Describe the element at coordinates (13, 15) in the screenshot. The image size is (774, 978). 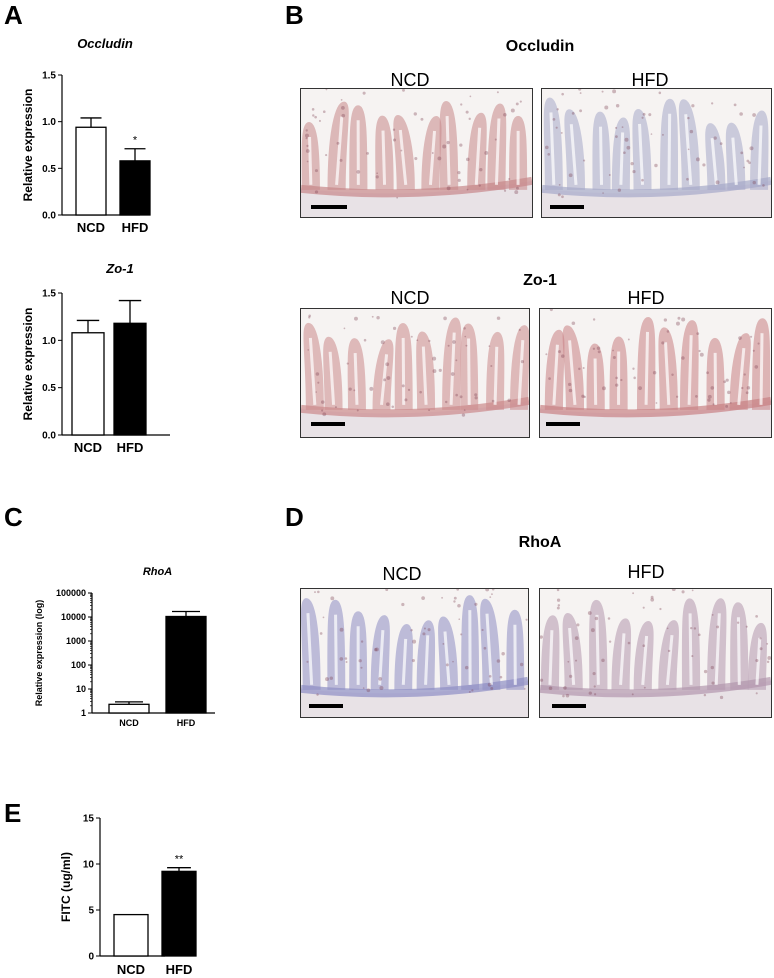
I see `panel-label-a: A` at that location.